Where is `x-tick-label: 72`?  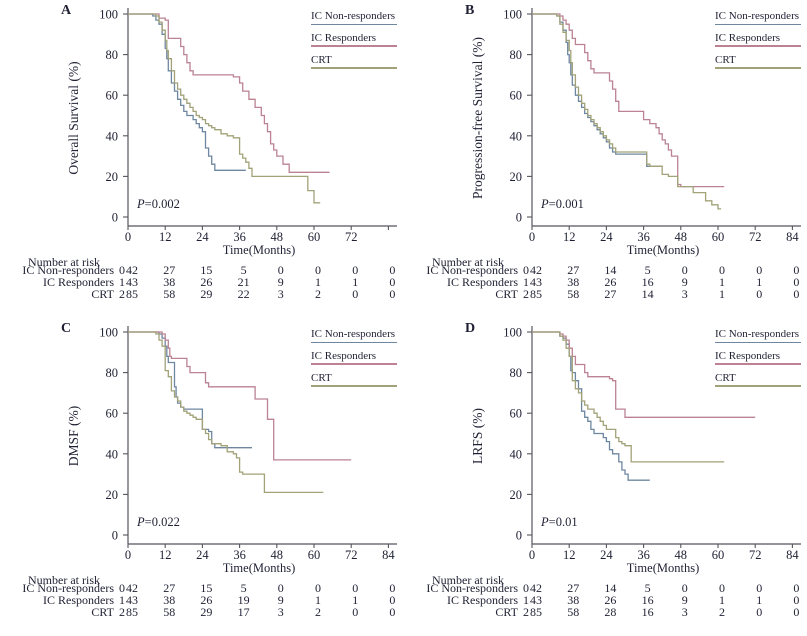 x-tick-label: 72 is located at coordinates (755, 237).